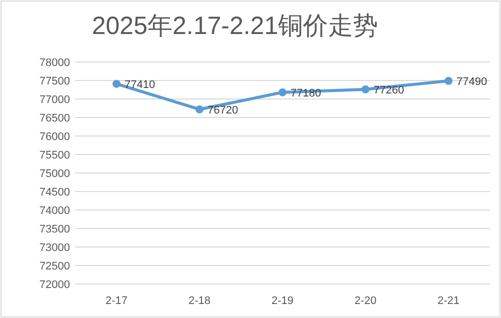  What do you see at coordinates (54, 156) in the screenshot?
I see `y-tick-label: 75500` at bounding box center [54, 156].